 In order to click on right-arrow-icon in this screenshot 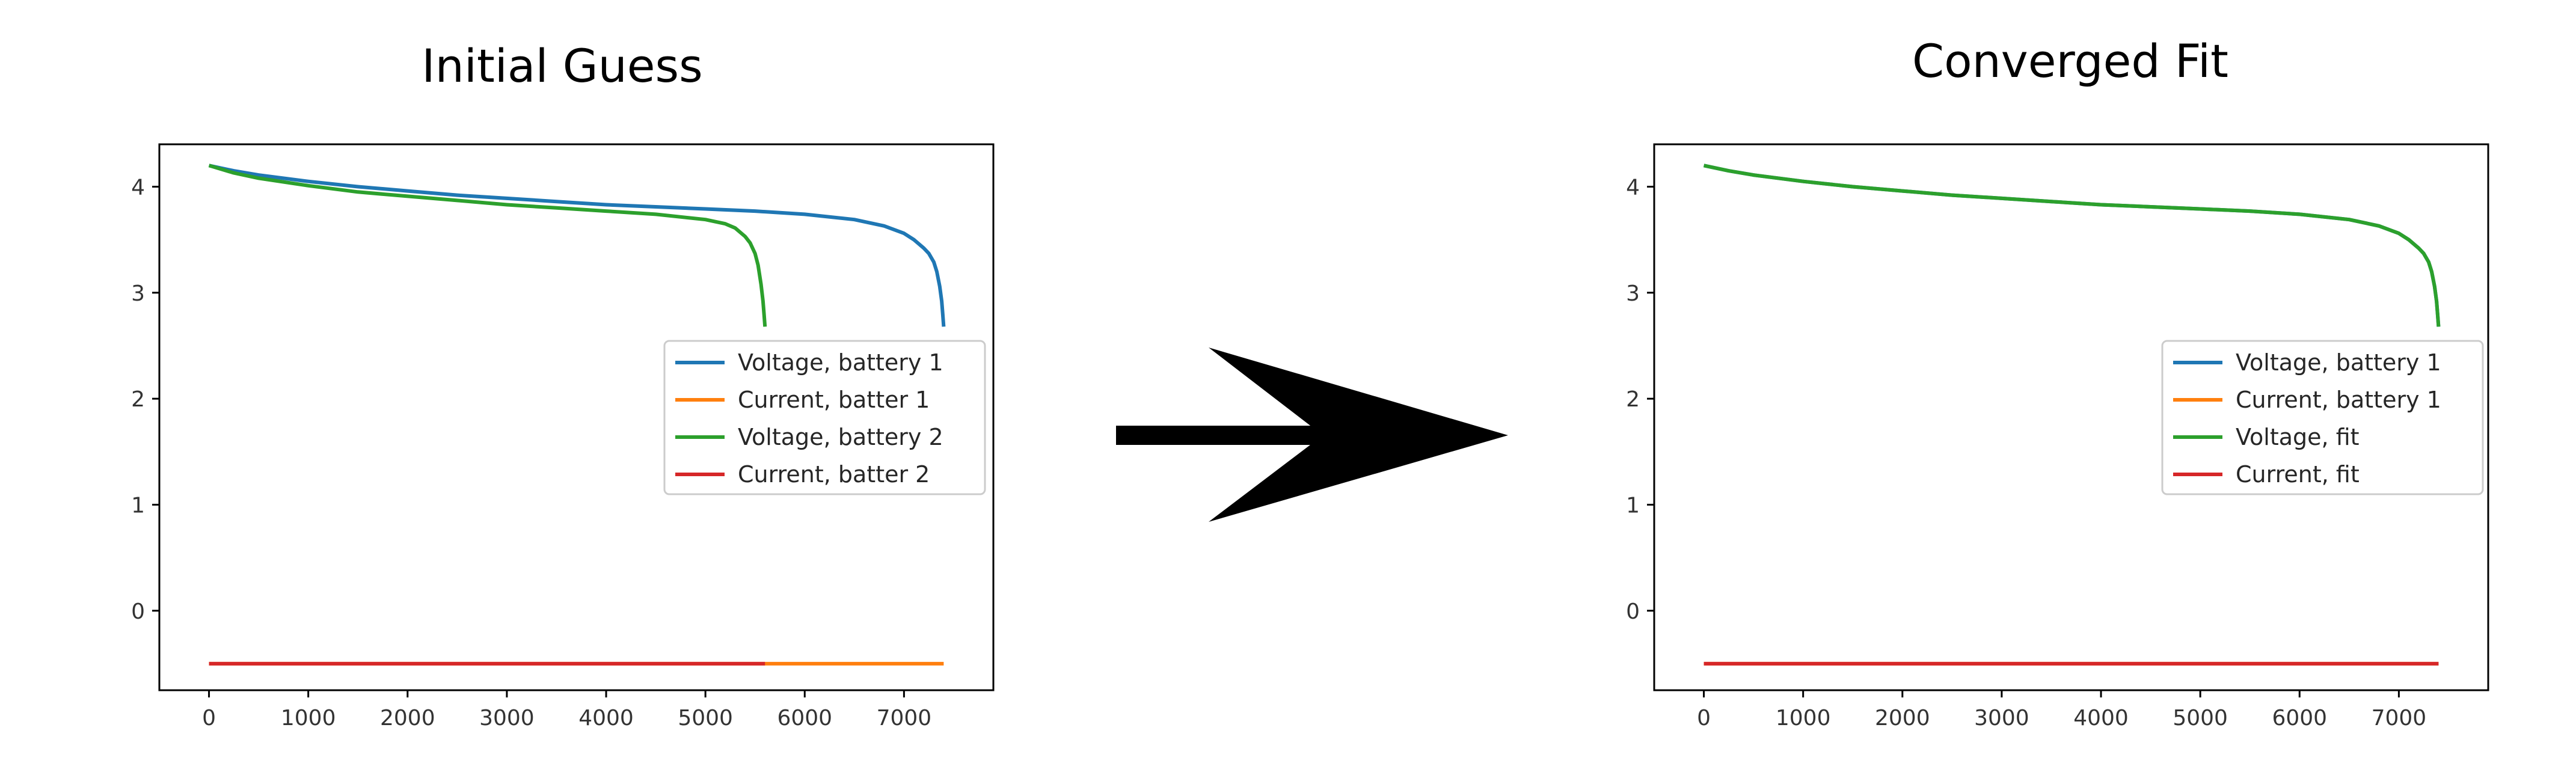, I will do `click(1312, 435)`.